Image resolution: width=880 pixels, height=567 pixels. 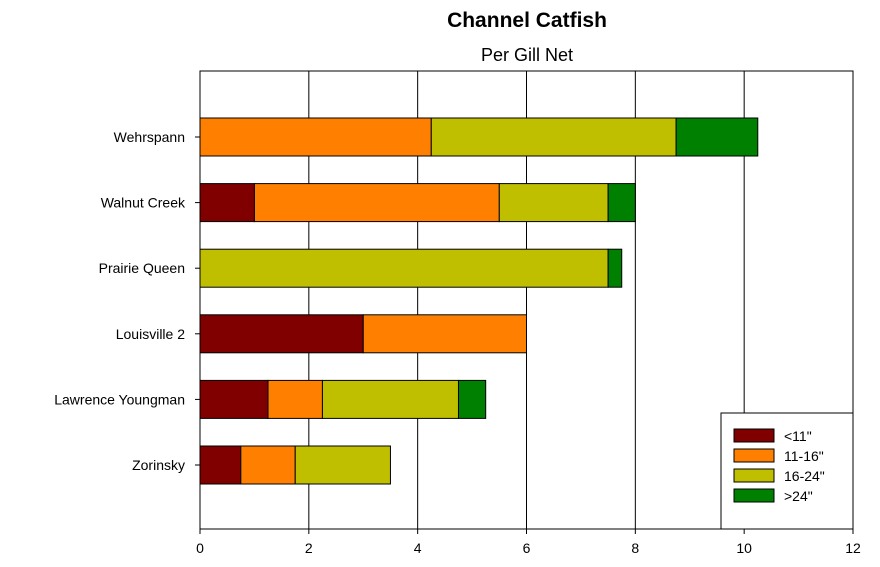 What do you see at coordinates (309, 548) in the screenshot?
I see `x-tick-label: 2` at bounding box center [309, 548].